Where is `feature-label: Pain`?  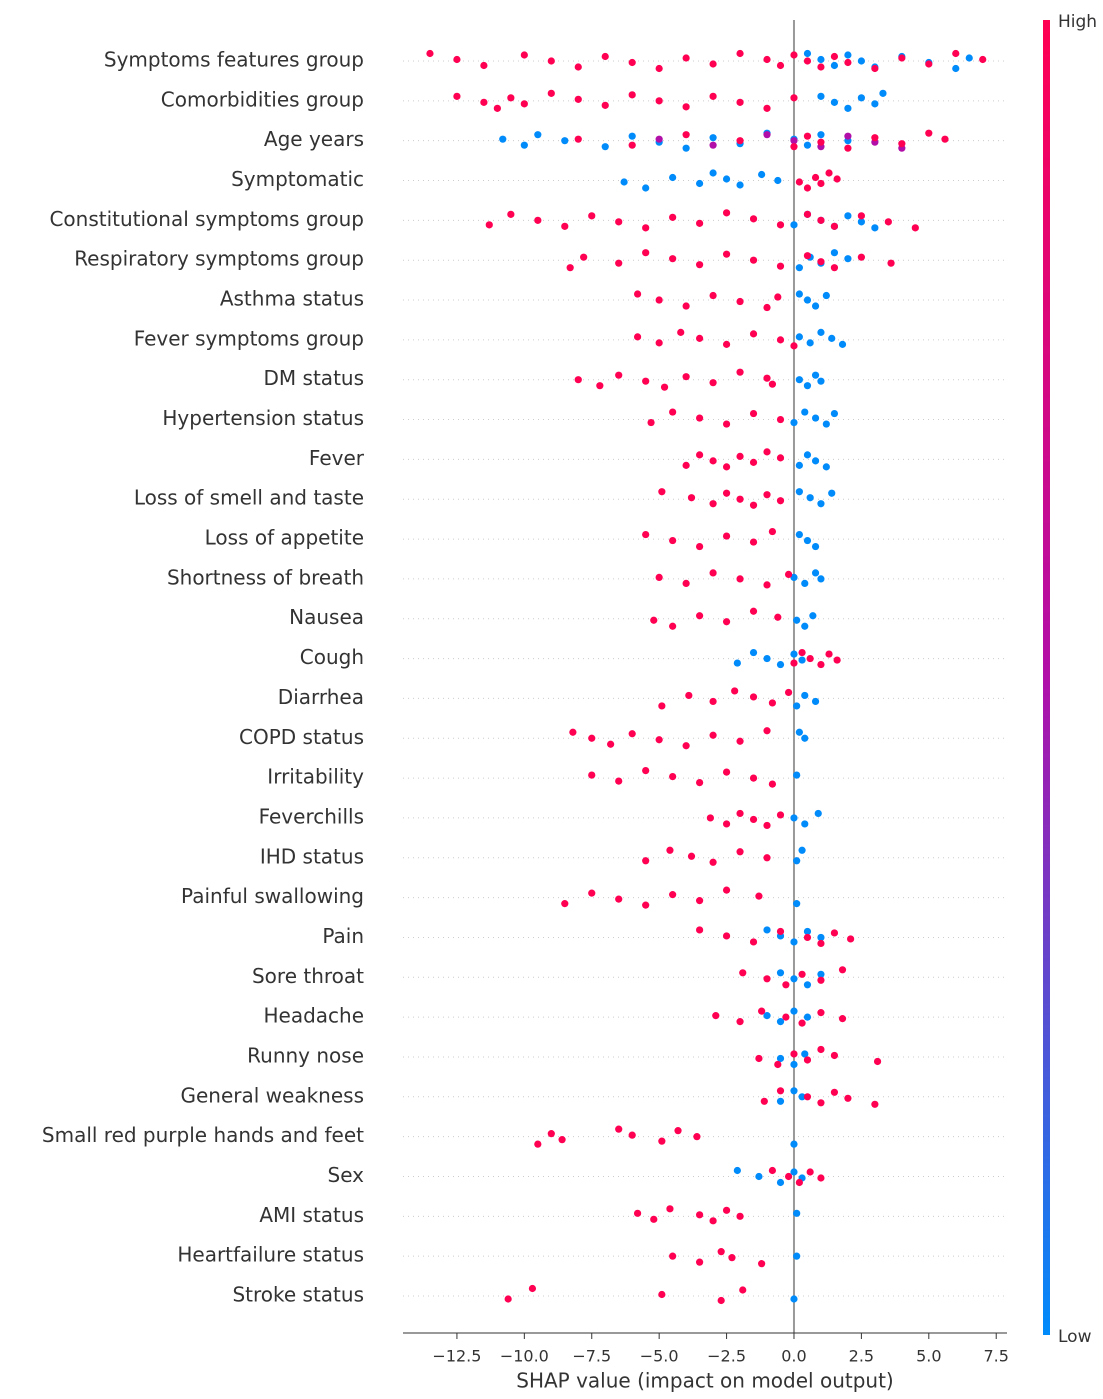
feature-label: Pain is located at coordinates (343, 936).